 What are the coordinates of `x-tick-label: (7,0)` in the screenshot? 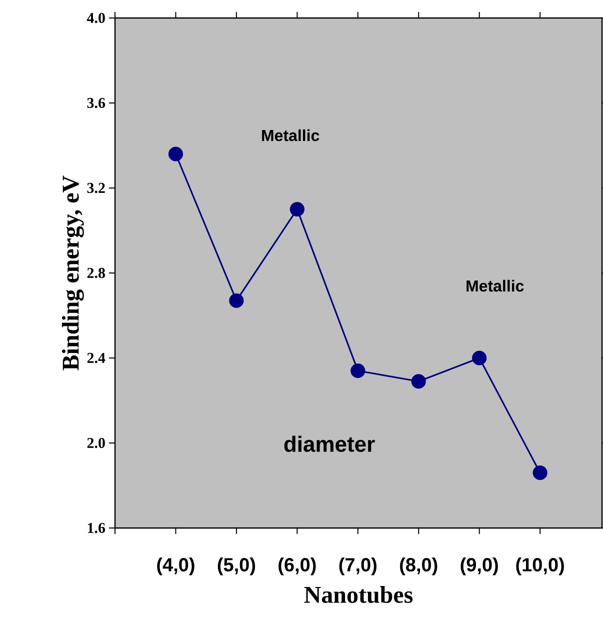 It's located at (357, 567).